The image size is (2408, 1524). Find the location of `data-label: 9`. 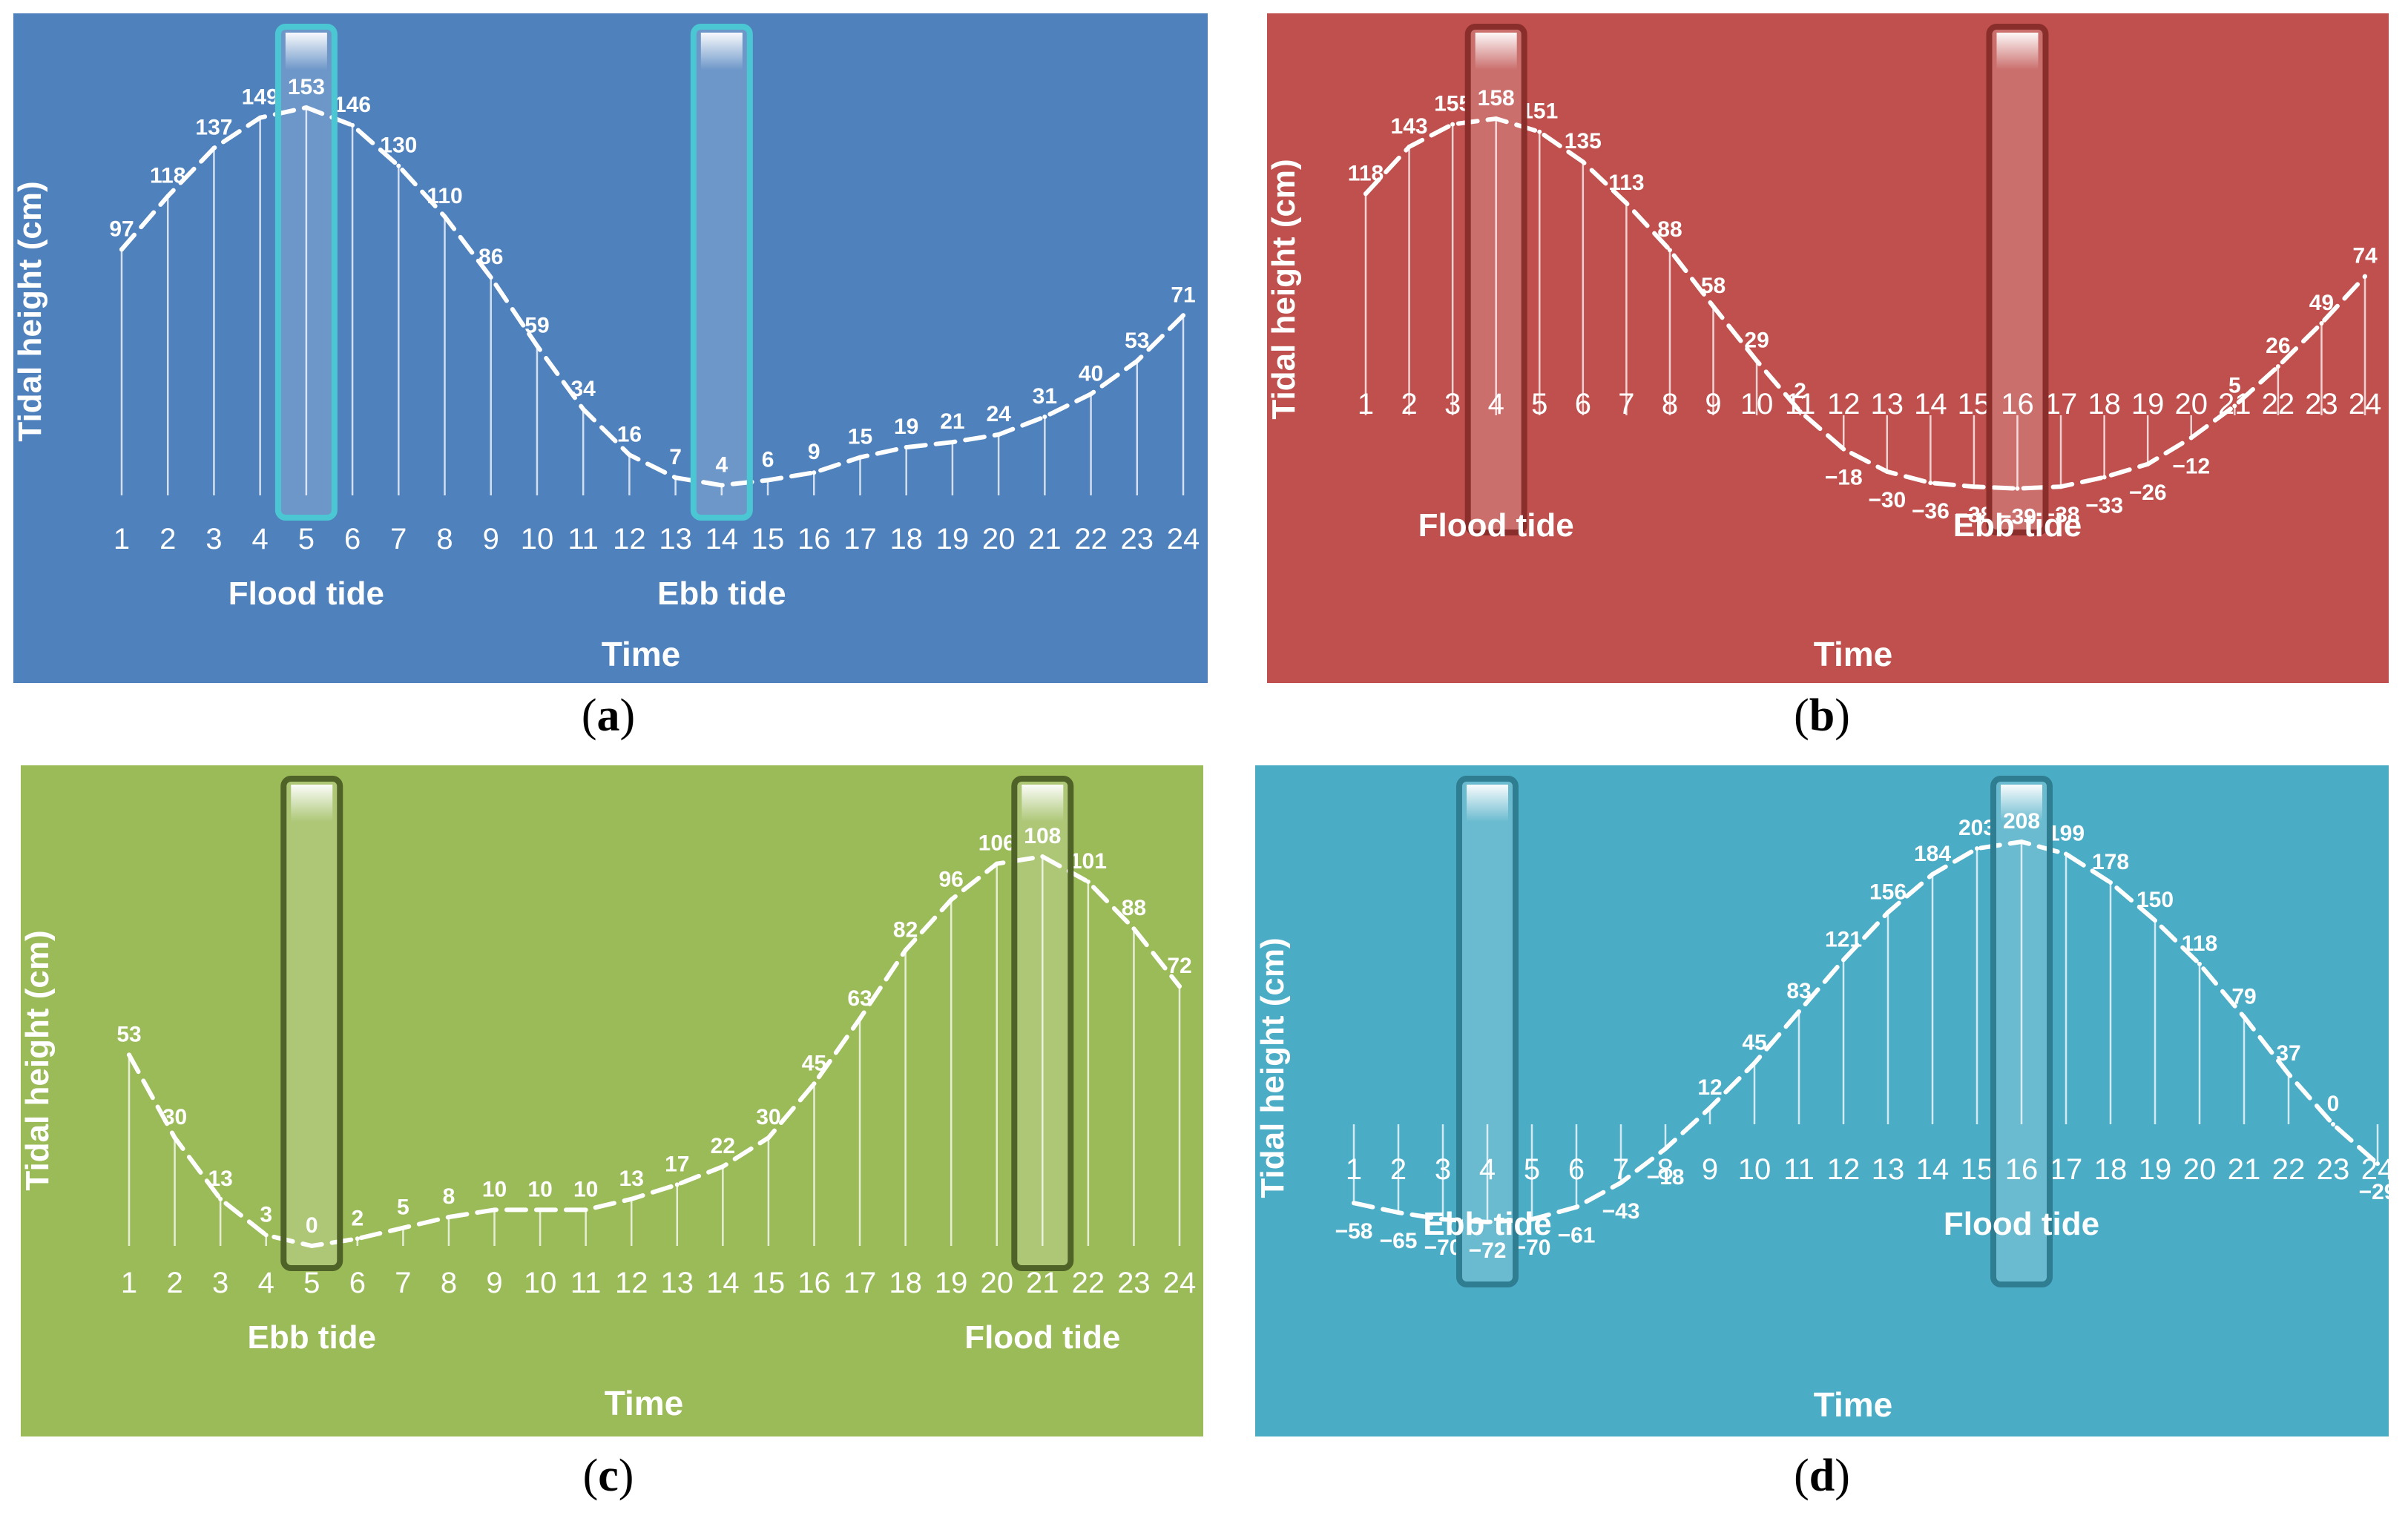

data-label: 9 is located at coordinates (814, 452).